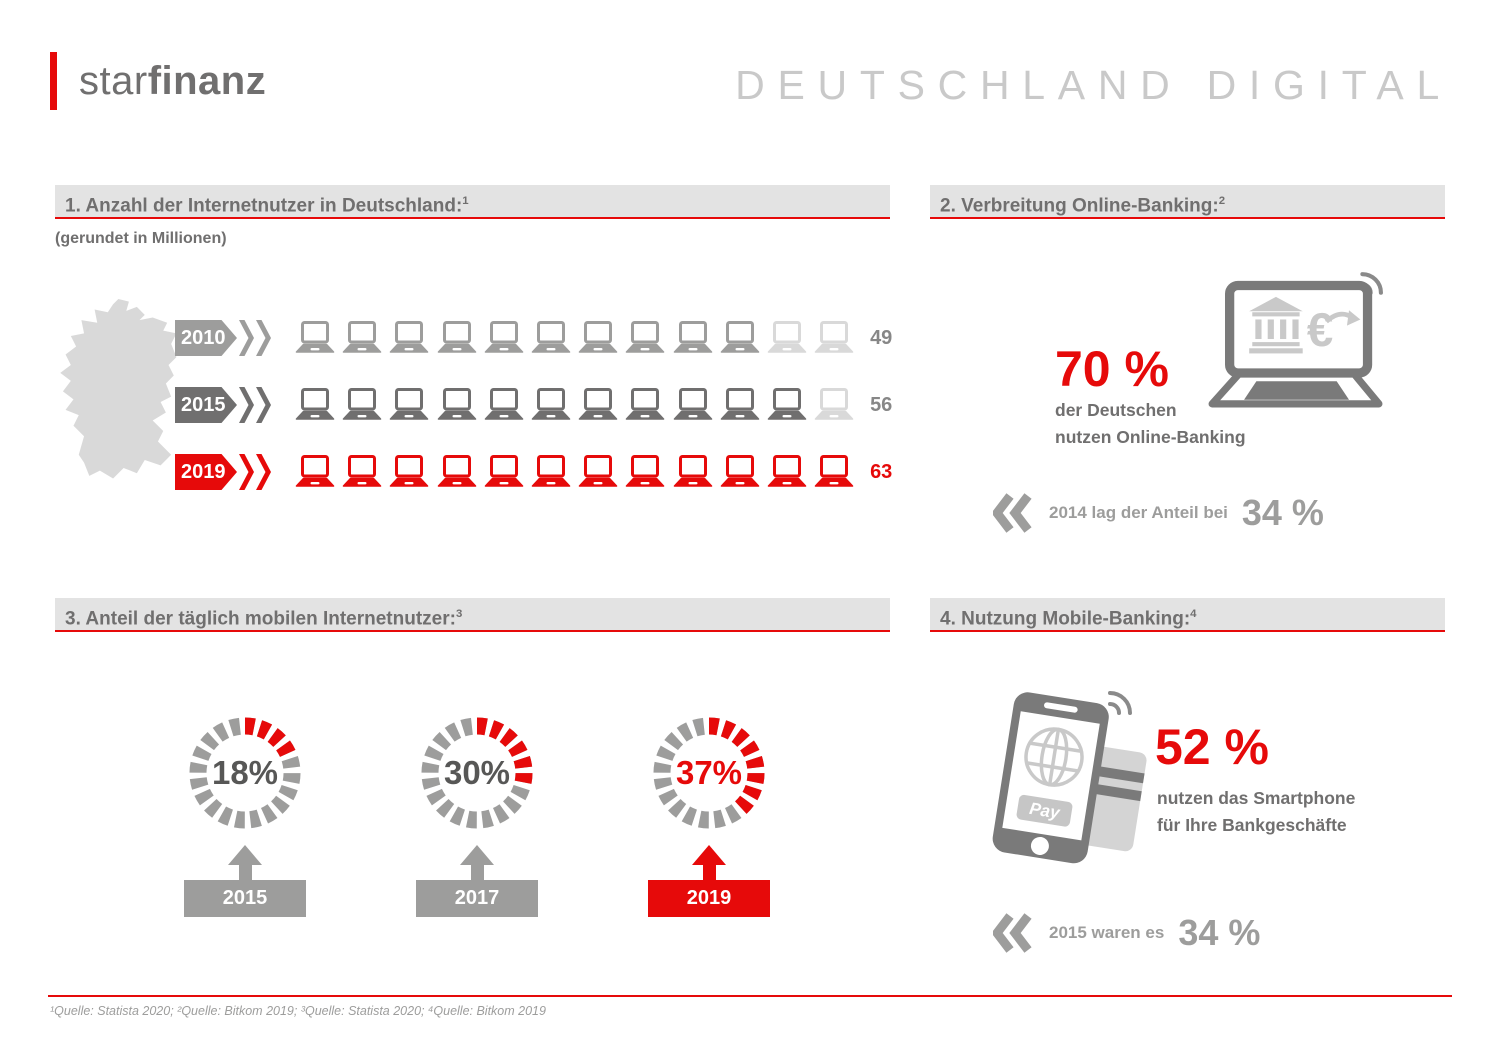 This screenshot has width=1500, height=1060. I want to click on year-banner: 2010, so click(206, 338).